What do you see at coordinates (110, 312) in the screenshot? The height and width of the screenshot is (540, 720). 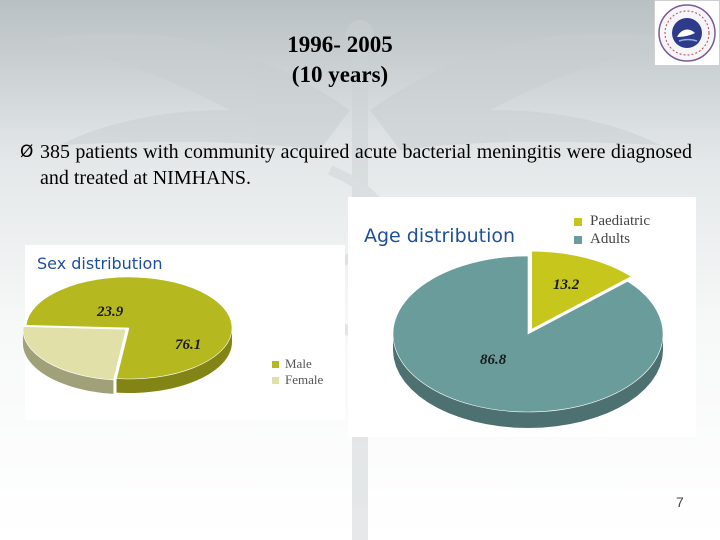 I see `data-label-female: 23.9` at bounding box center [110, 312].